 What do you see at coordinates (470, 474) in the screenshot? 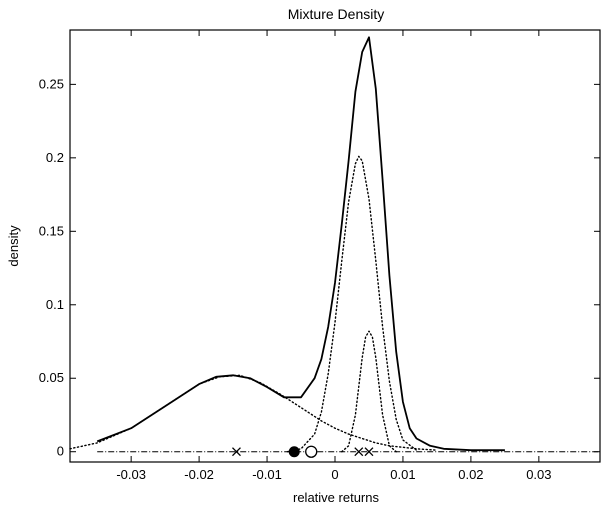
I see `x-tick-label: 0.02` at bounding box center [470, 474].